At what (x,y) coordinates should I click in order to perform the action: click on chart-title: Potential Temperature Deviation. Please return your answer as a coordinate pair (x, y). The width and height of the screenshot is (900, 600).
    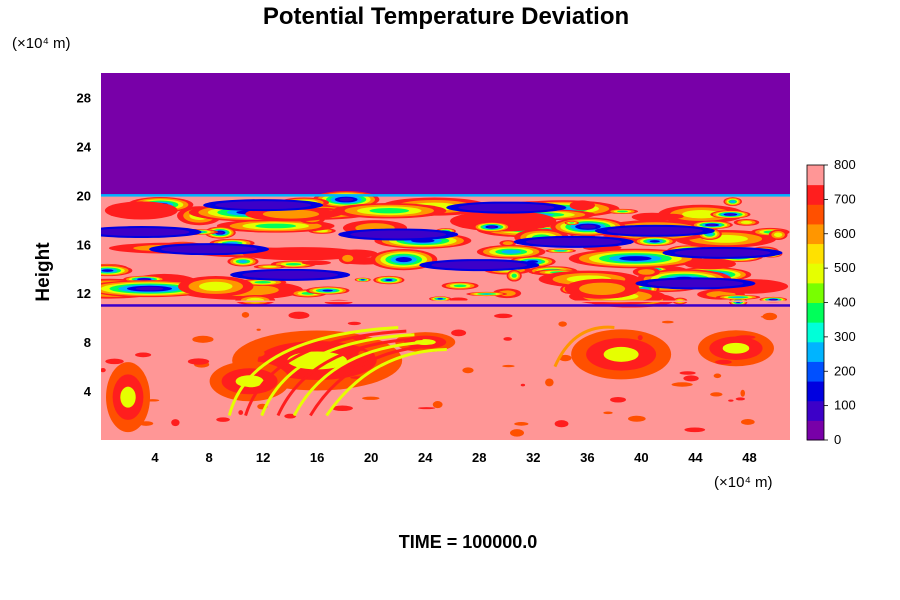
    Looking at the image, I should click on (446, 16).